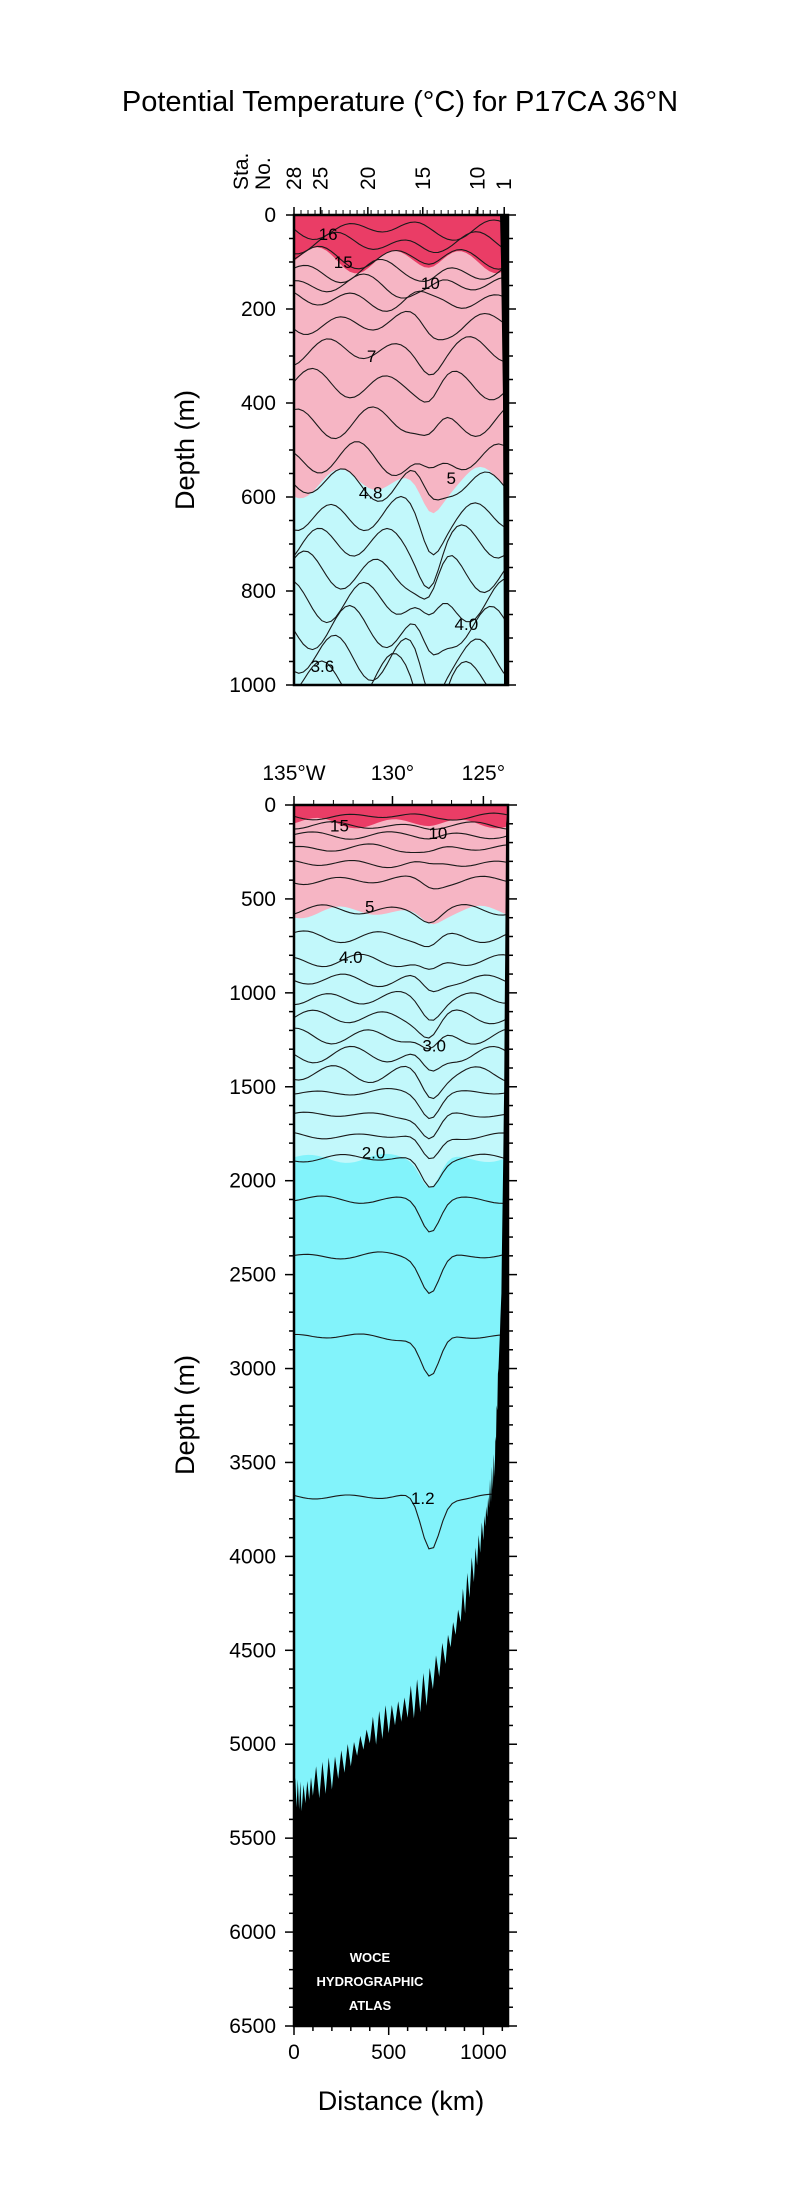 The height and width of the screenshot is (2194, 789). I want to click on lower-y-tick-label: 2000, so click(252, 1181).